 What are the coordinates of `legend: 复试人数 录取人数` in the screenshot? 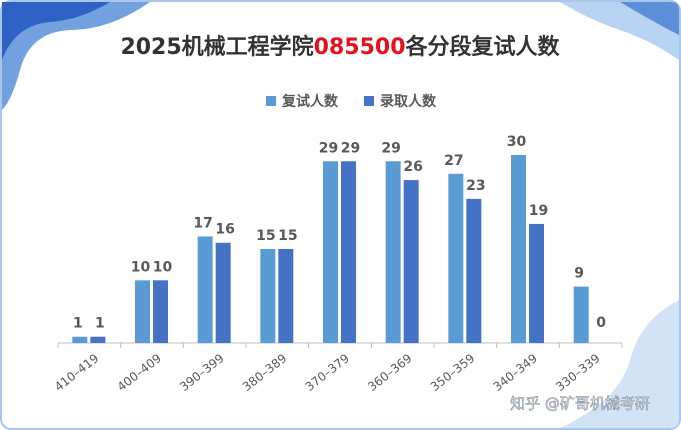 It's located at (351, 101).